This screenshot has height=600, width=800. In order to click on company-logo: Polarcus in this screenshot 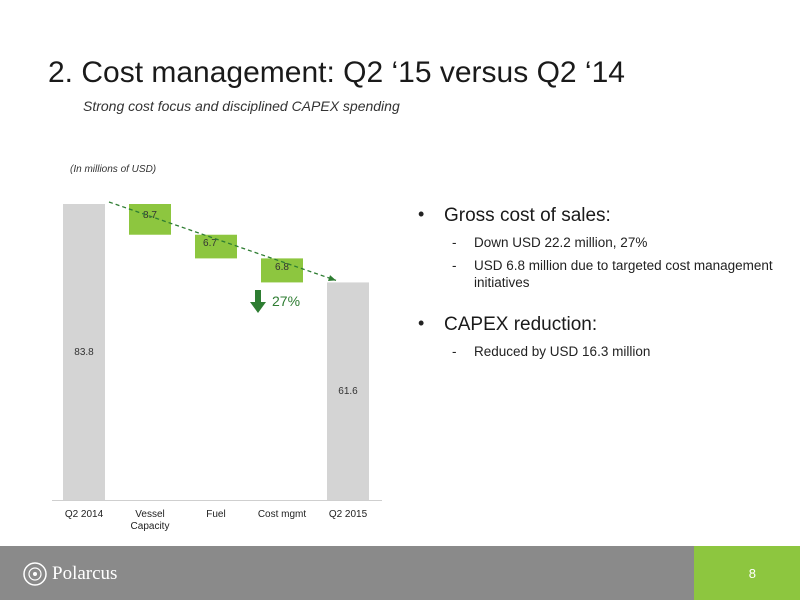, I will do `click(69, 574)`.